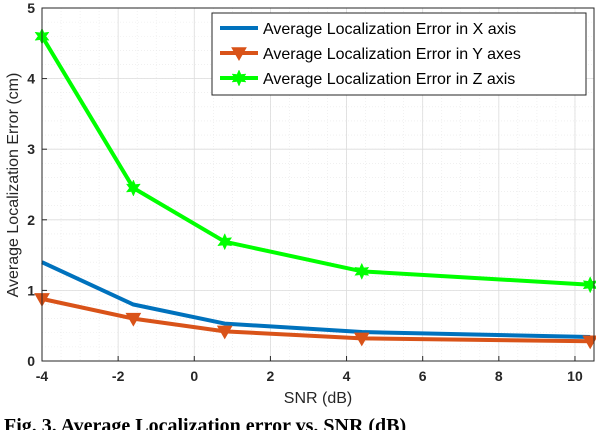 The image size is (596, 430). What do you see at coordinates (499, 376) in the screenshot?
I see `x-tick-label: 8` at bounding box center [499, 376].